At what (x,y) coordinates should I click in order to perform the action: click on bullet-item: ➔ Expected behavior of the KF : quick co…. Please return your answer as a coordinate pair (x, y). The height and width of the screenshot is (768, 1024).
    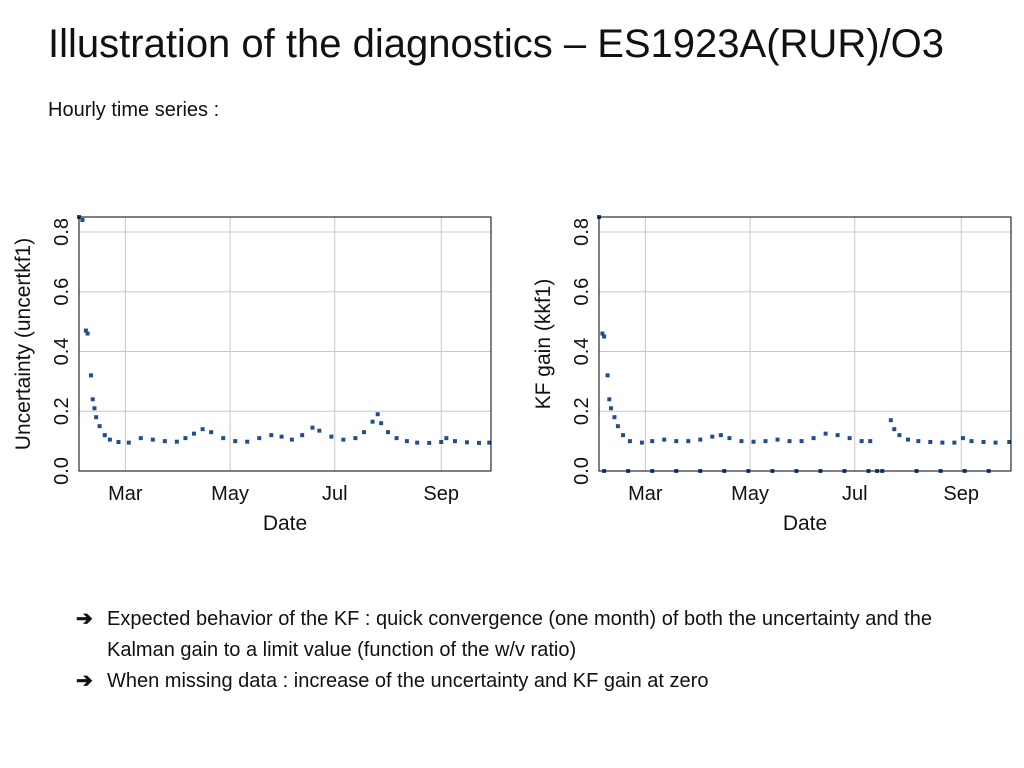
    Looking at the image, I should click on (526, 635).